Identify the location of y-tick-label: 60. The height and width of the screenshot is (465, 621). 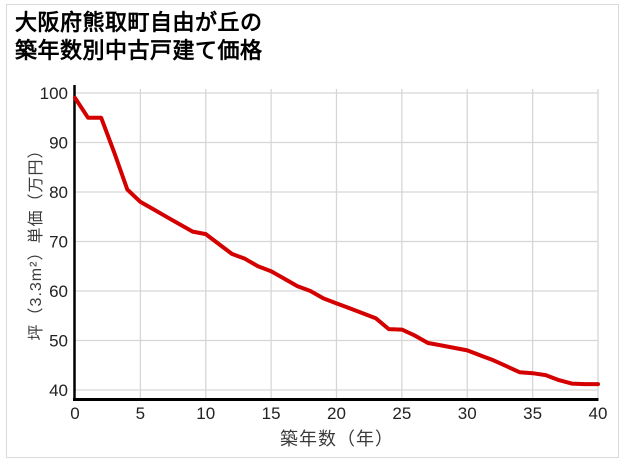
(58, 291).